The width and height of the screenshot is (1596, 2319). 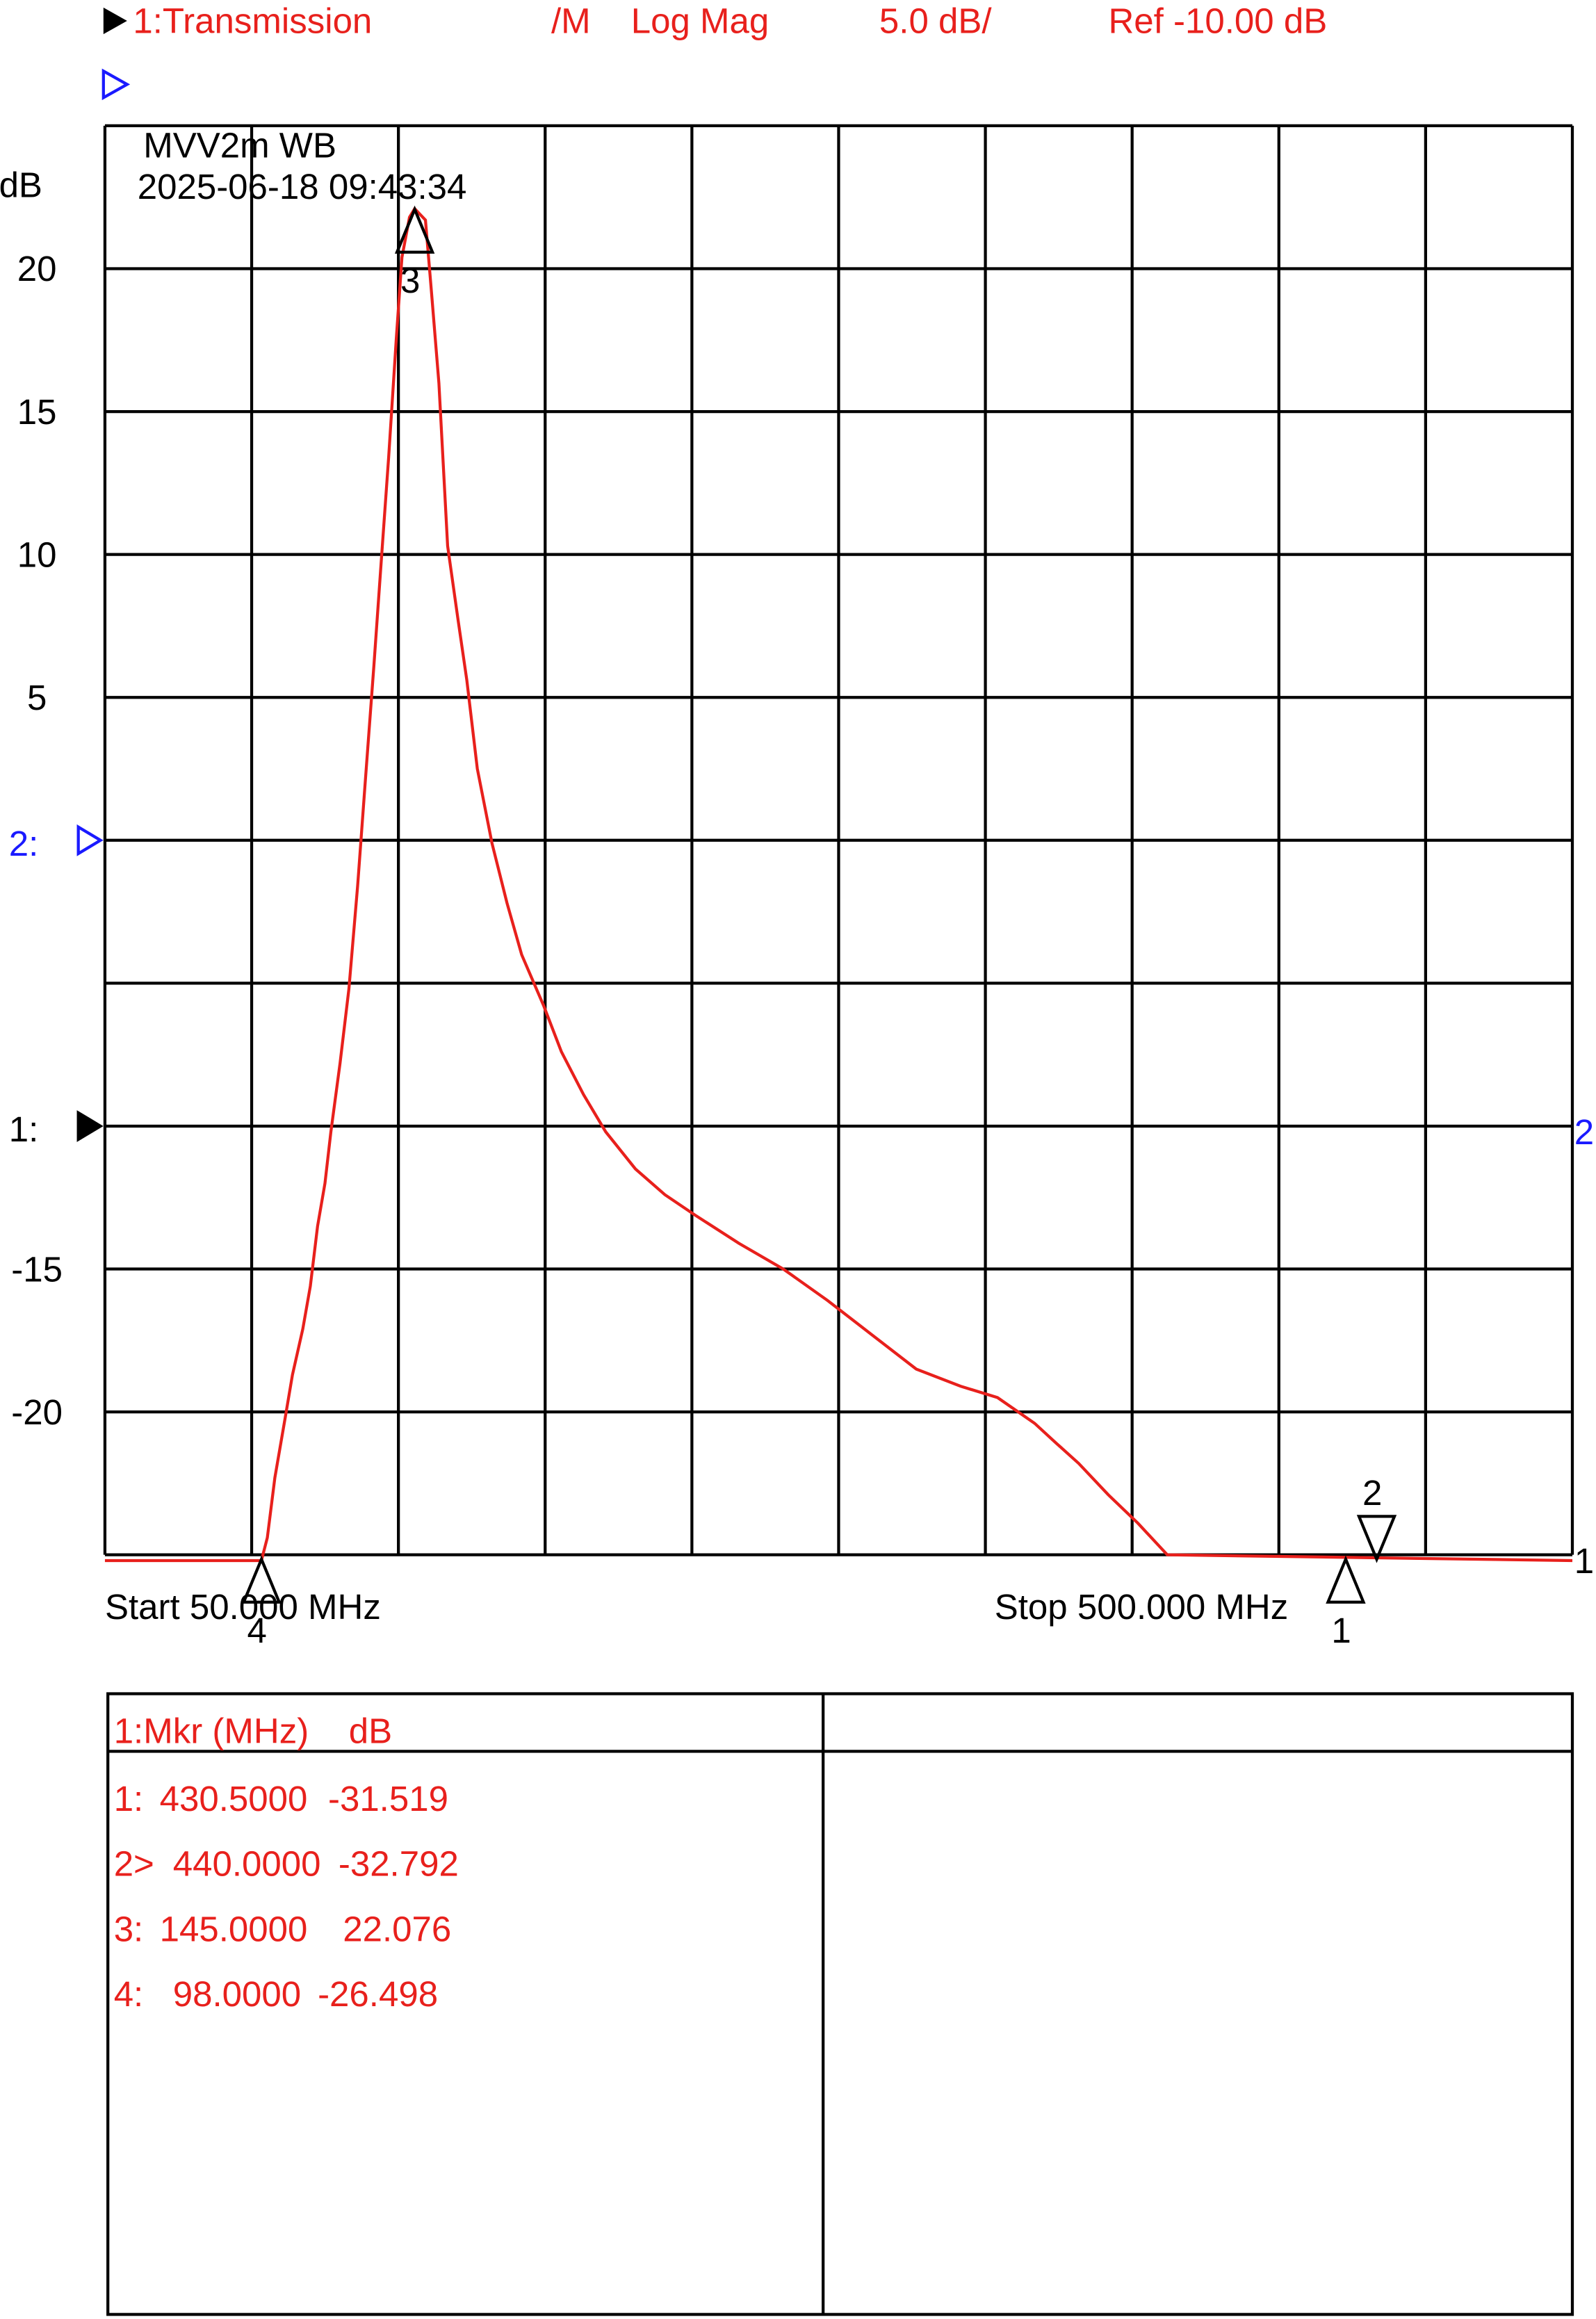 I want to click on y-tick-label: -20, so click(x=37, y=1412).